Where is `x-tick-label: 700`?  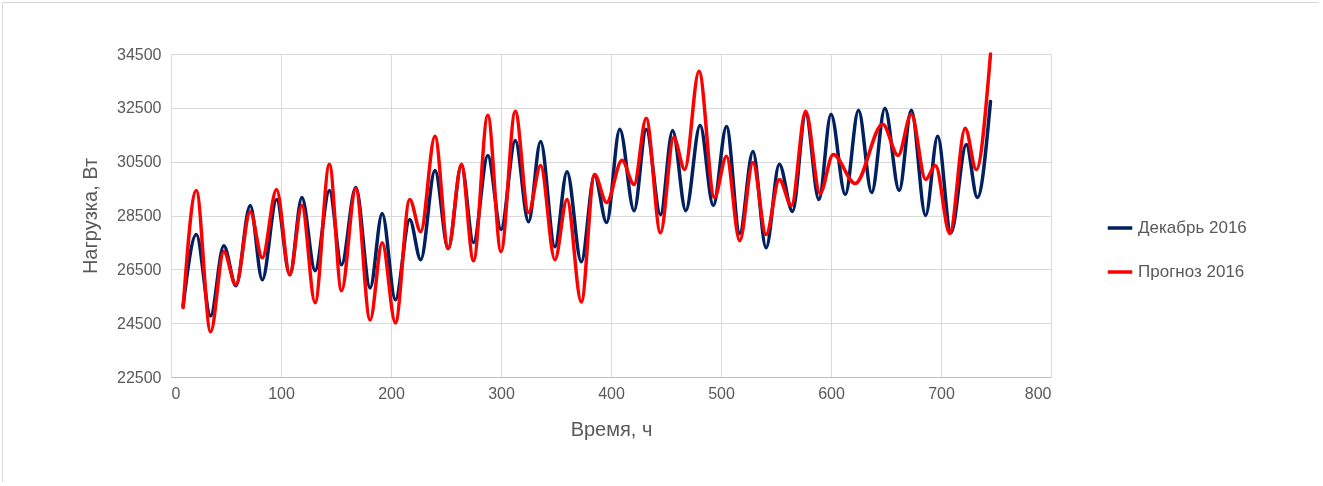 x-tick-label: 700 is located at coordinates (941, 393).